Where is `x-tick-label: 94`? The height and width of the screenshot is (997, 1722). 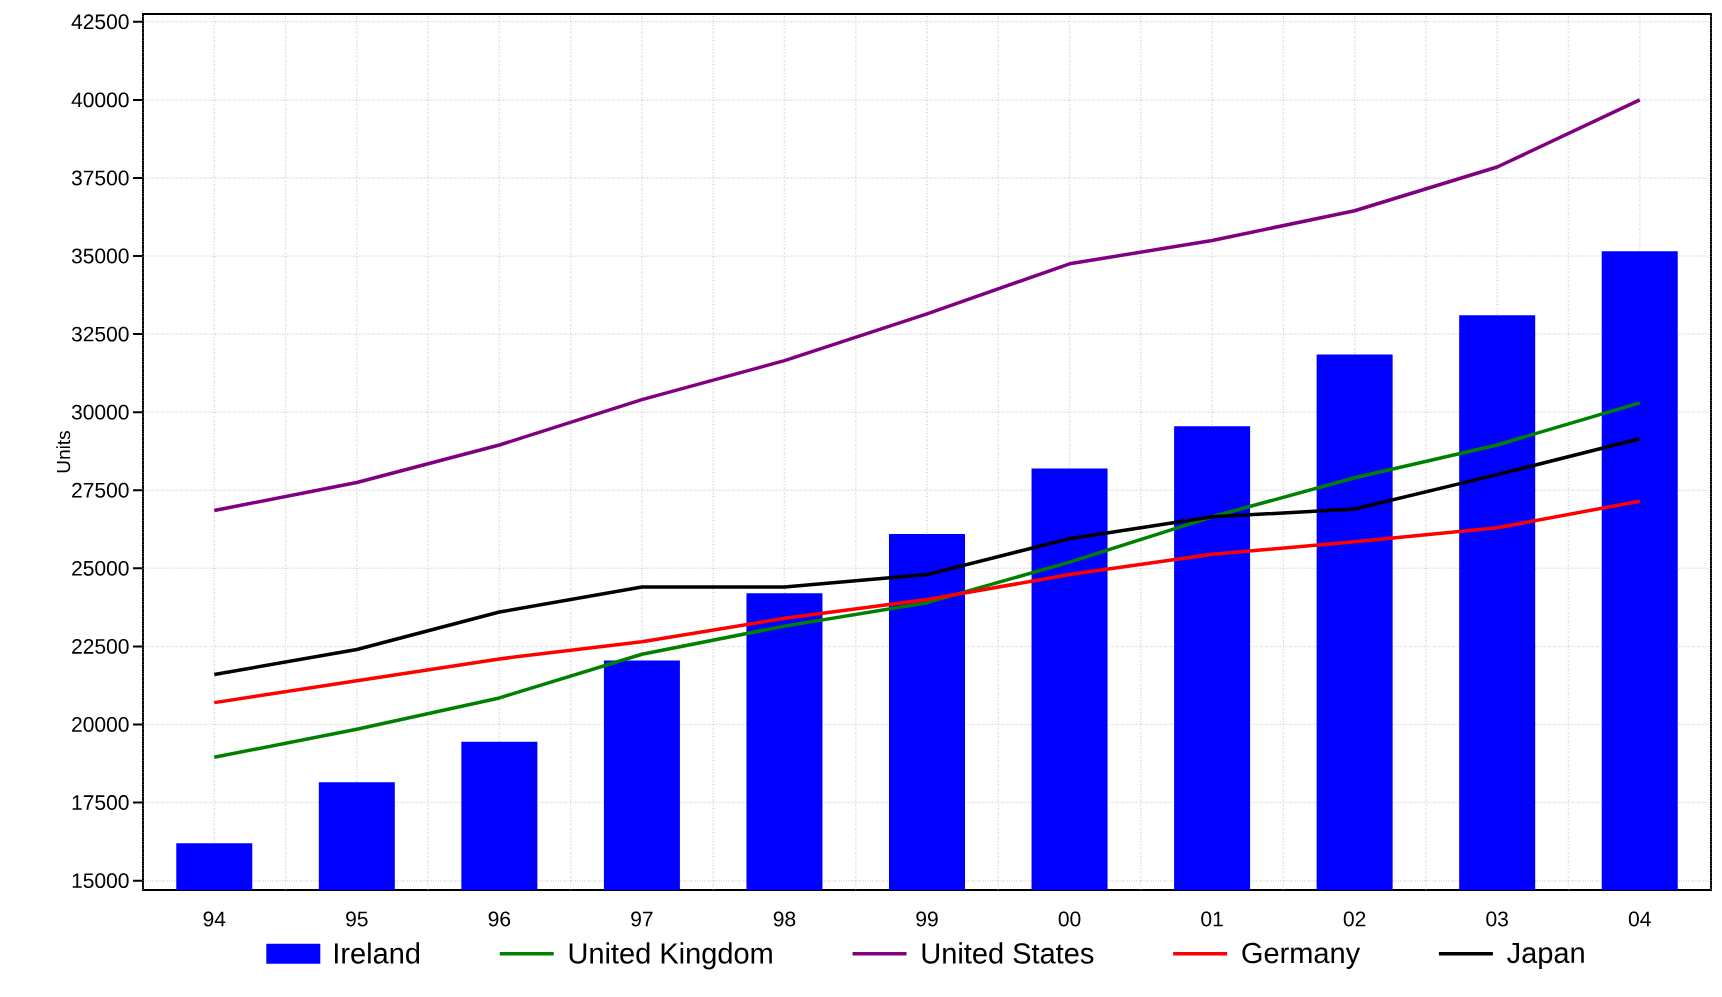 x-tick-label: 94 is located at coordinates (214, 919).